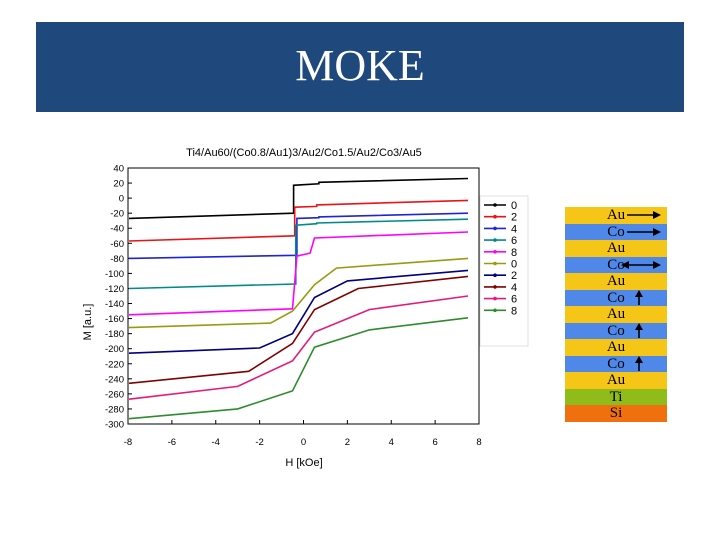  I want to click on y-tick-label: -160, so click(114, 319).